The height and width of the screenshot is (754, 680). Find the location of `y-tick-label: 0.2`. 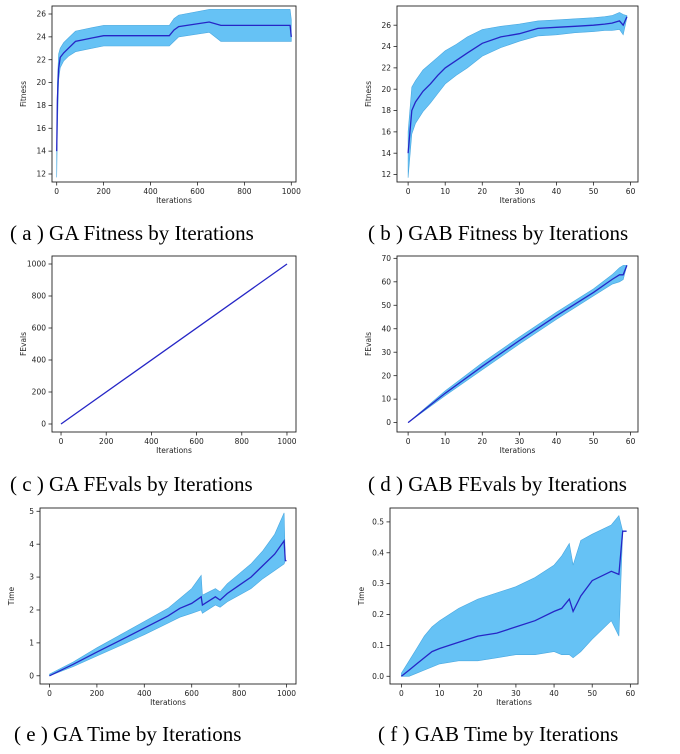

y-tick-label: 0.2 is located at coordinates (378, 614).